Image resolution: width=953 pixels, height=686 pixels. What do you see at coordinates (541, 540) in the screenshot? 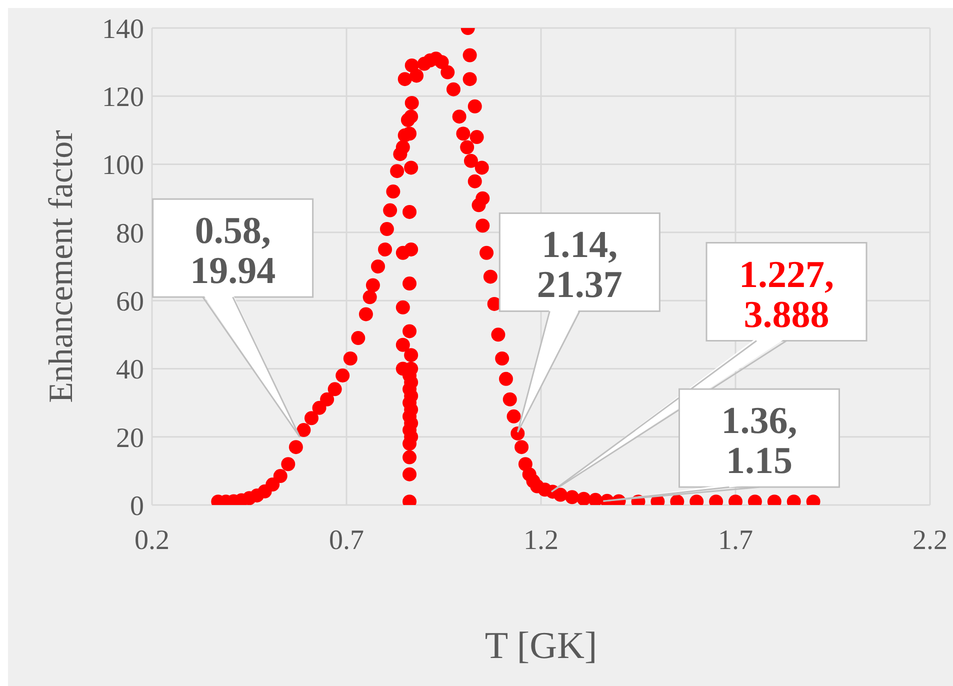
I see `x-tick-label: 1.2` at bounding box center [541, 540].